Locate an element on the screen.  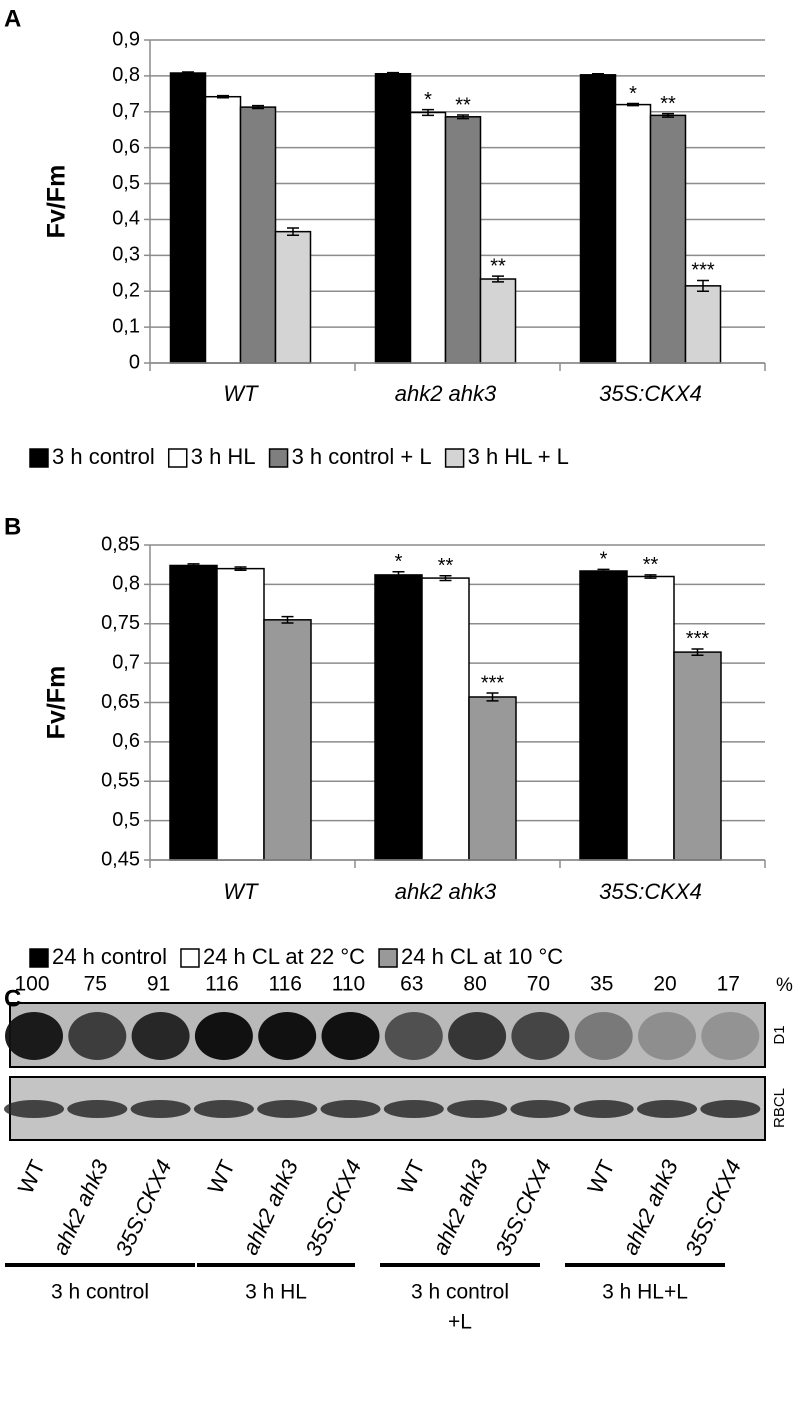
legend-label: 24 h CL at 22 °C is located at coordinates (284, 956).